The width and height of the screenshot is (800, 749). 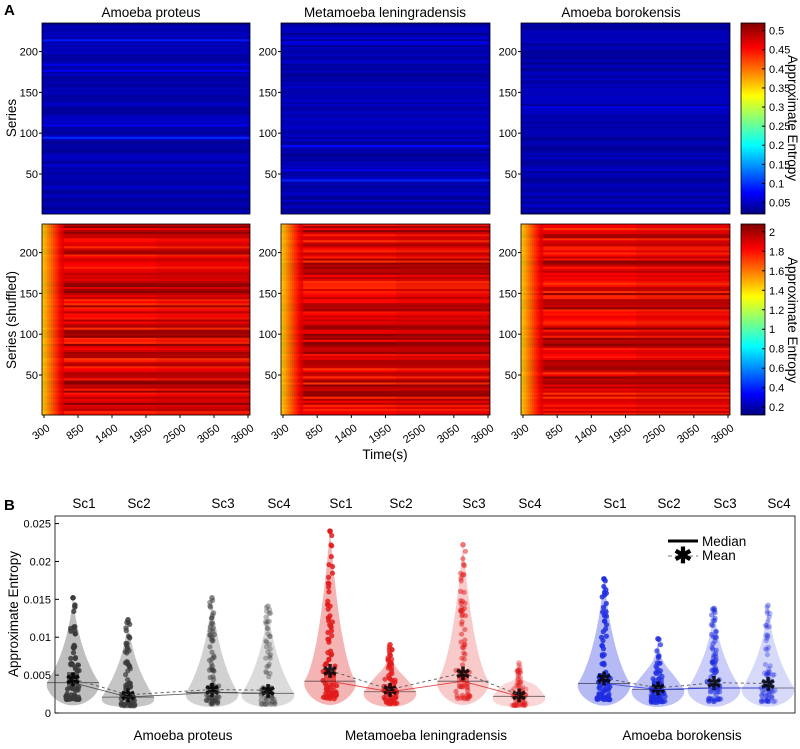 I want to click on heatmap-late-shade, so click(x=203, y=319).